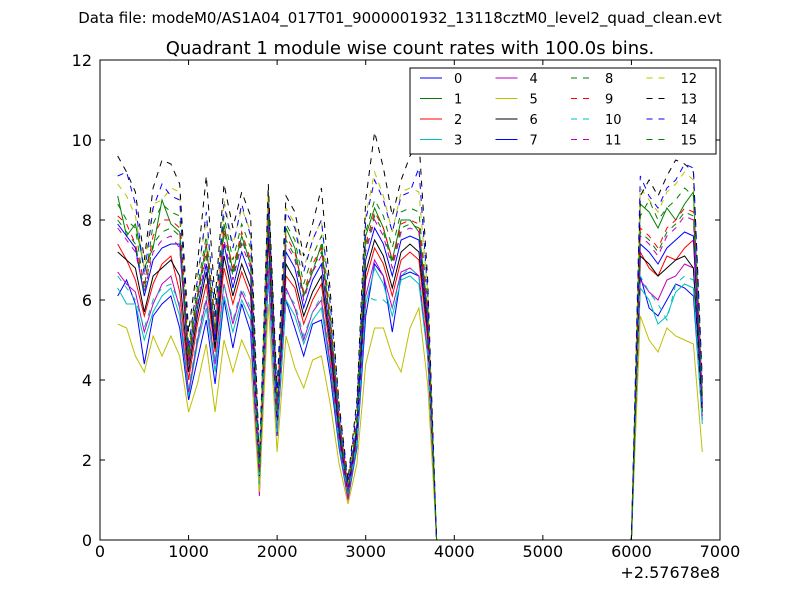 This screenshot has width=800, height=604. I want to click on y-tick-label: 2, so click(87, 460).